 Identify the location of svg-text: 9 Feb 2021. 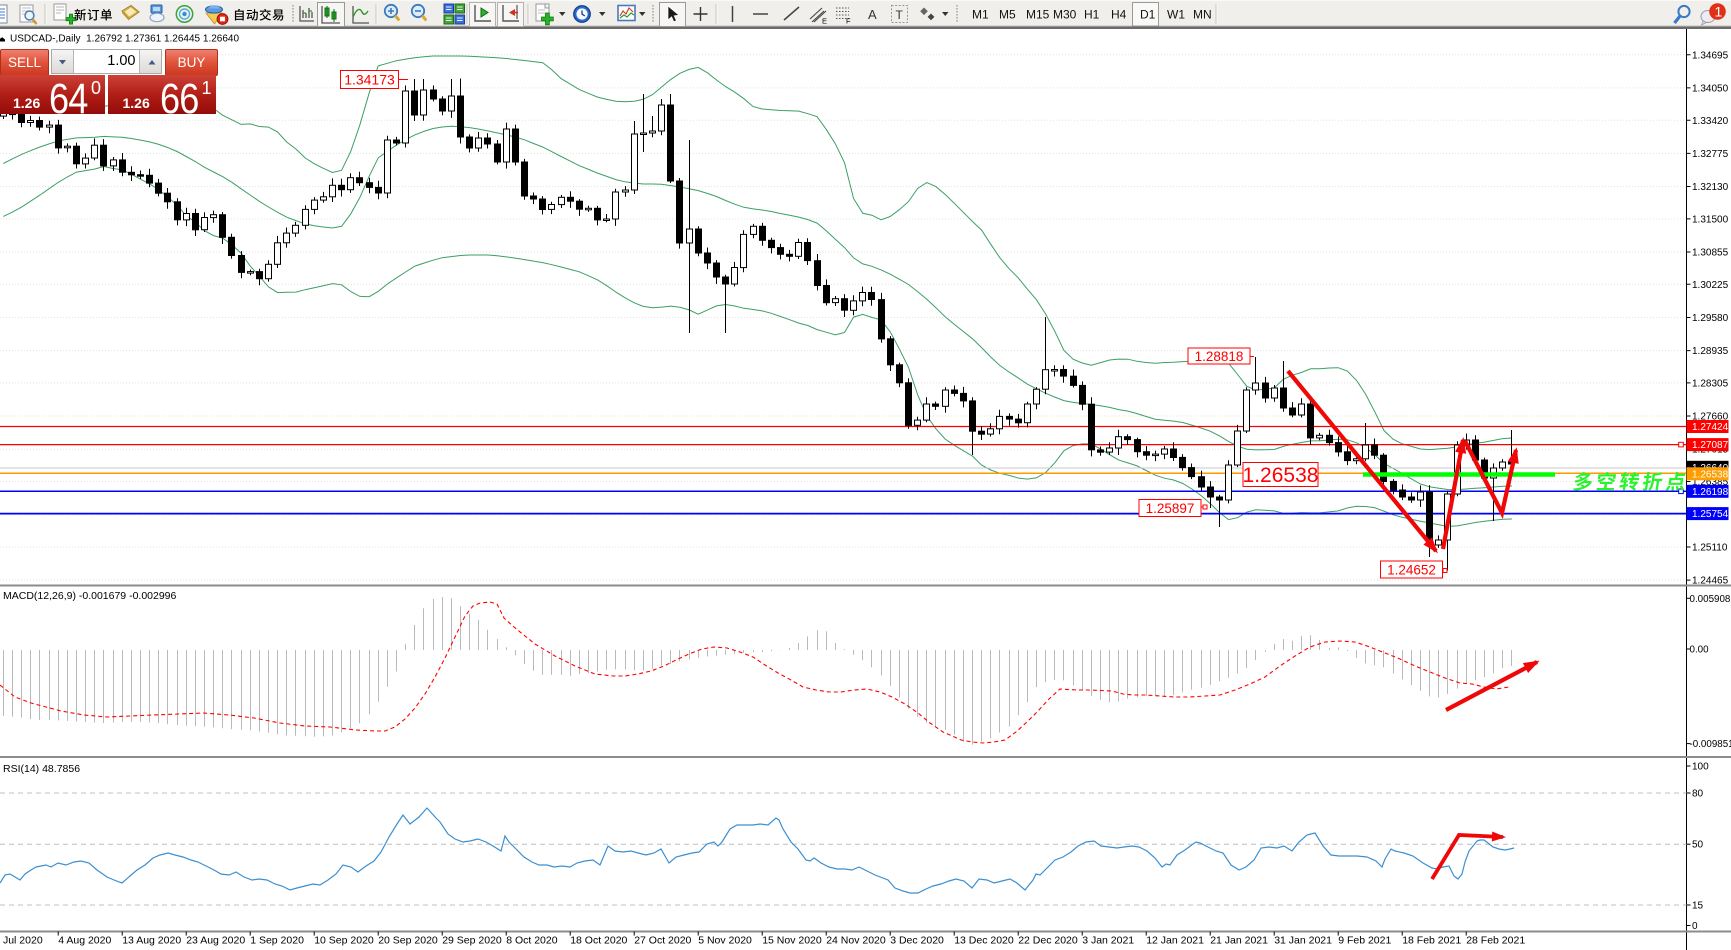
(1364, 941).